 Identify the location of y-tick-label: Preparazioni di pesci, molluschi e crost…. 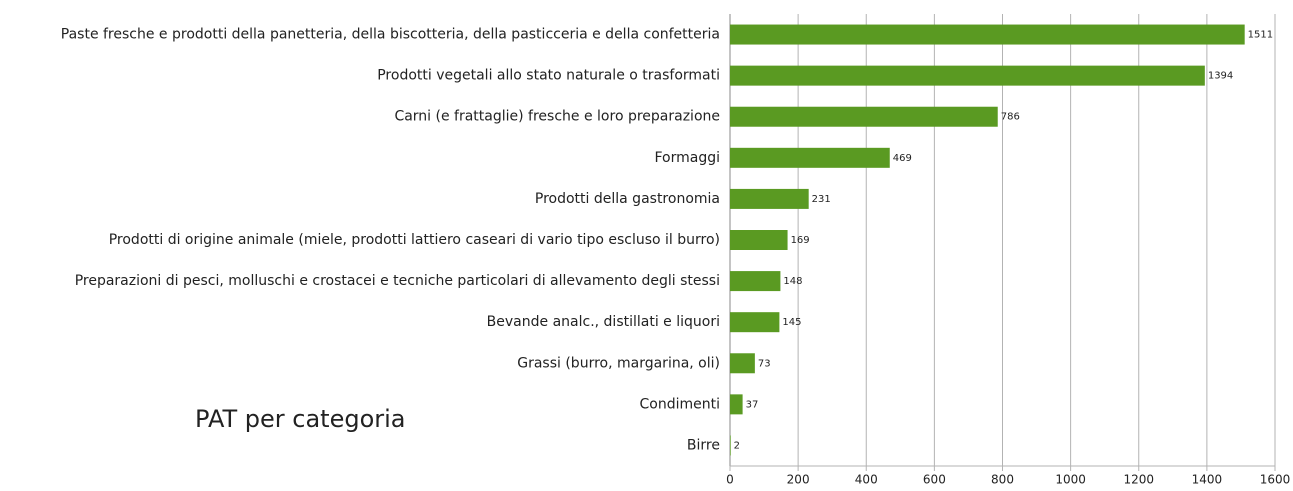
(397, 281).